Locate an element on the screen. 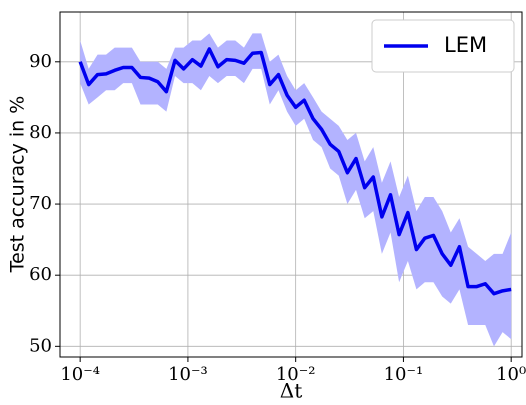  x-tick-label: 10⁻² is located at coordinates (296, 374).